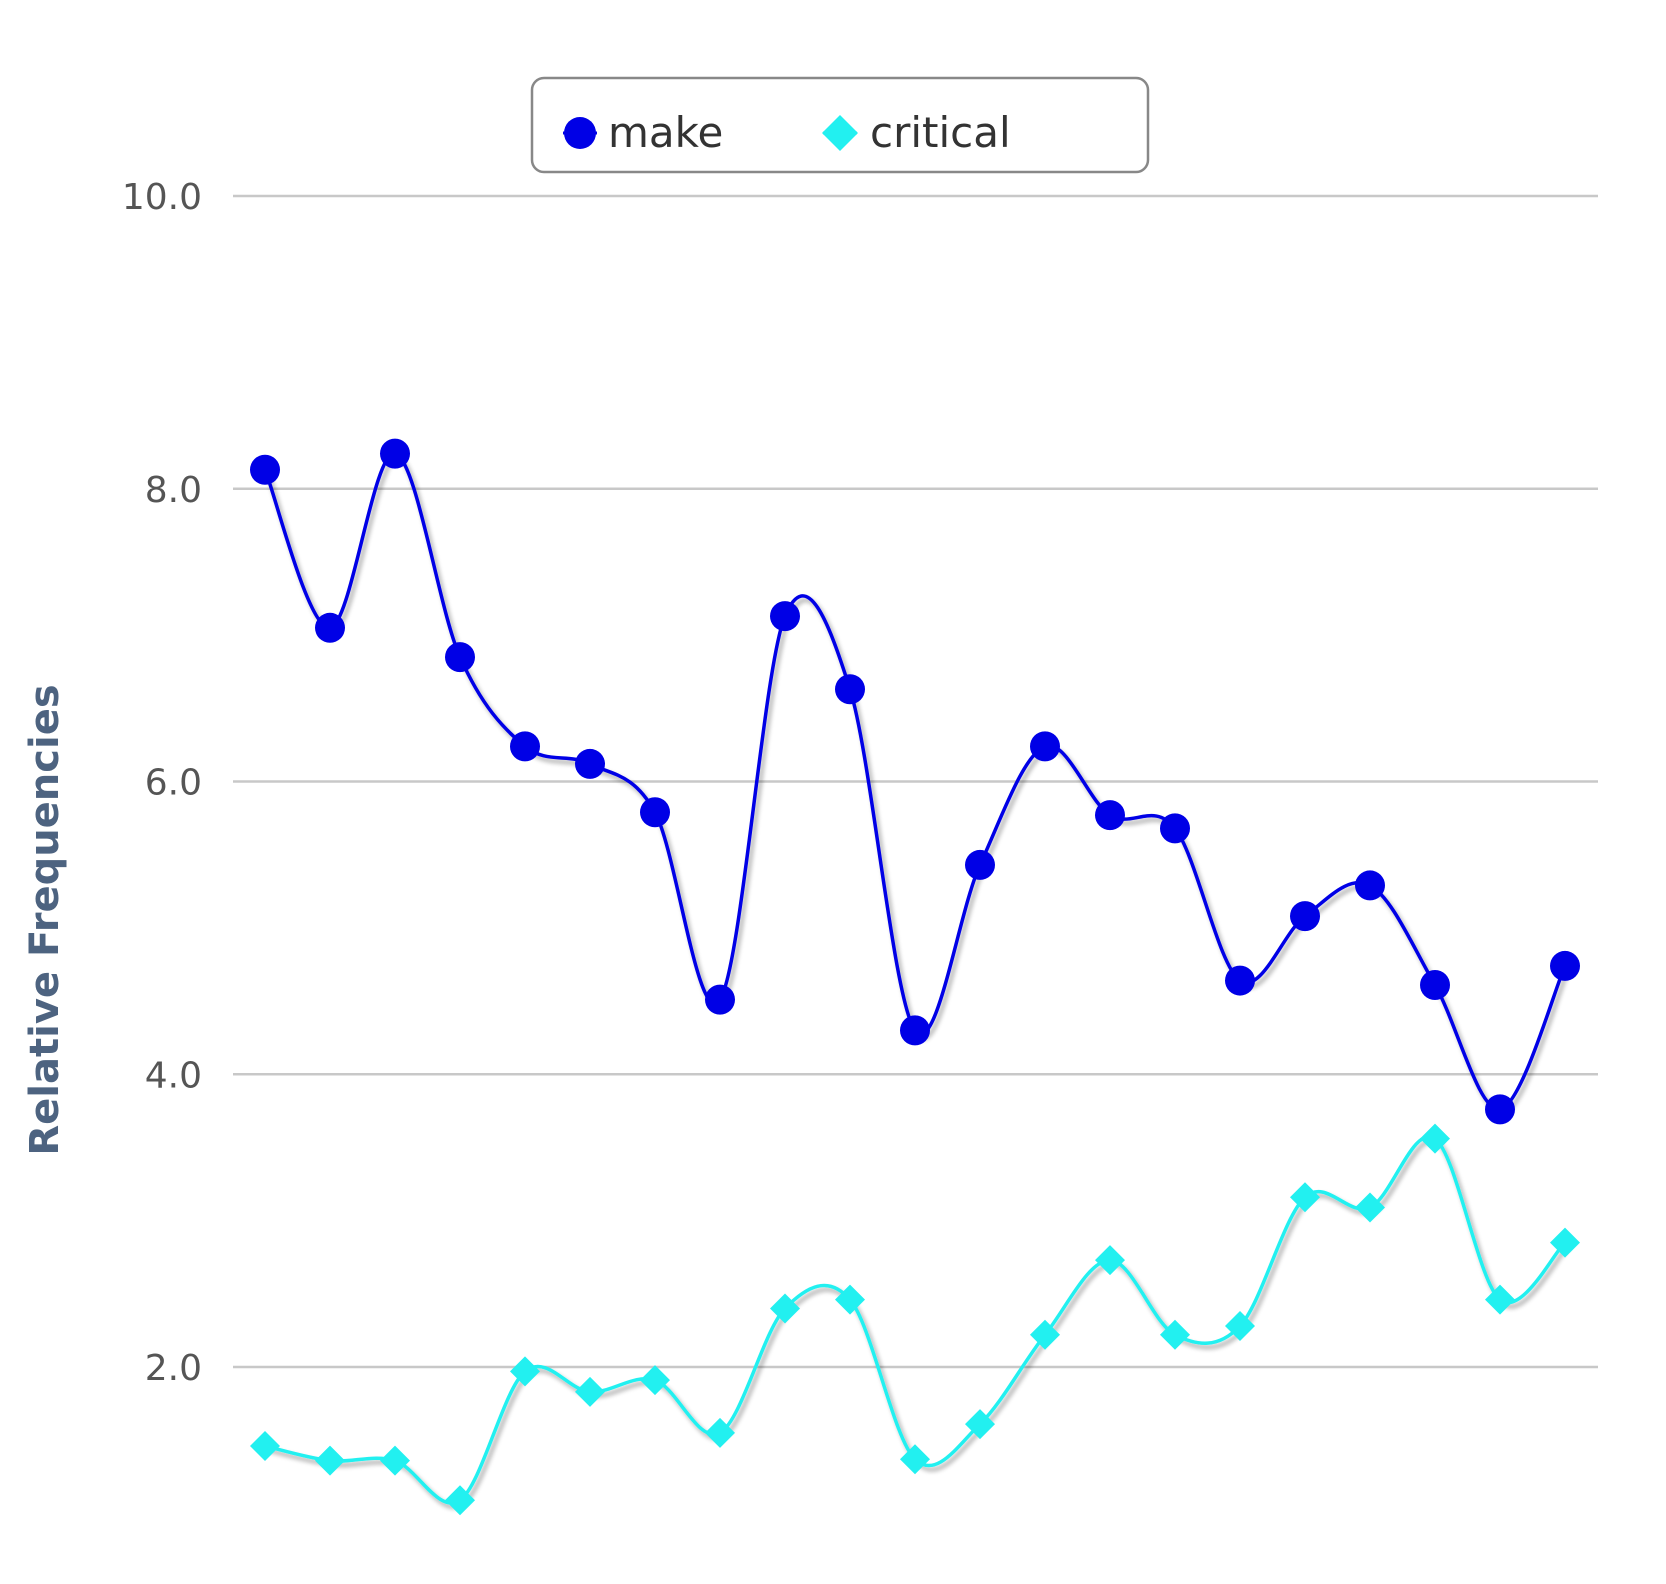 This screenshot has width=1666, height=1584. I want to click on y-tick-labels: 2.0 4.0 6.0 8.0 10.0, so click(162, 783).